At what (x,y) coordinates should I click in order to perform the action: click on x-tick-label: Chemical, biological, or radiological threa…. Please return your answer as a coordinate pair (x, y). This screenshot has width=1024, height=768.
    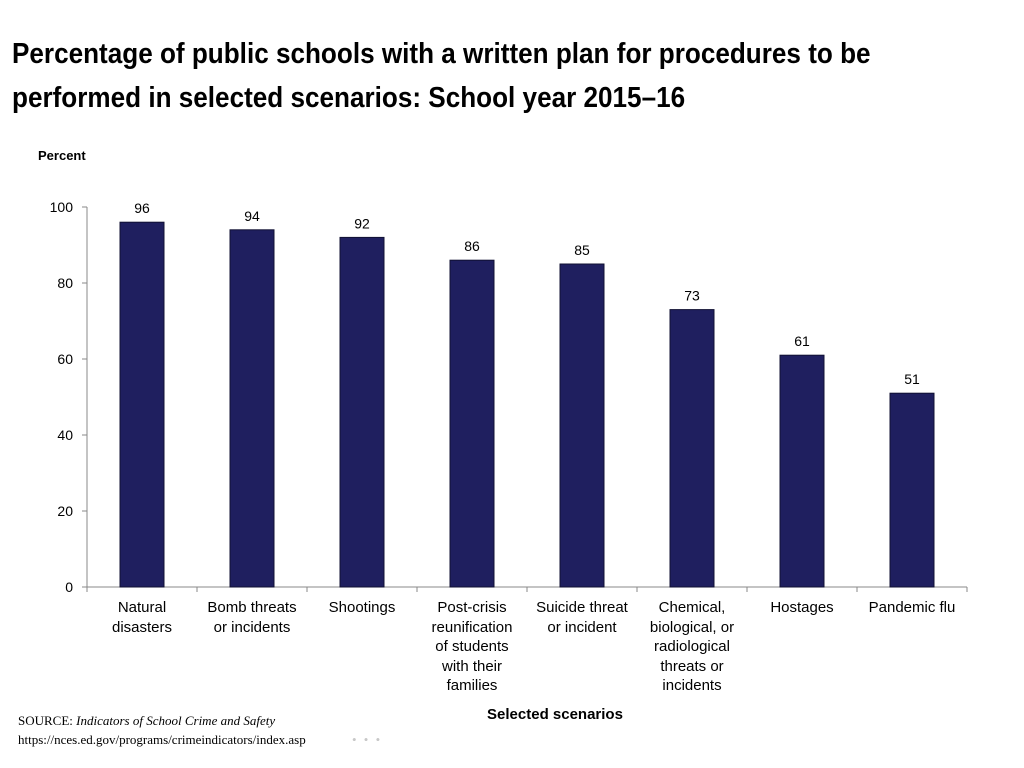
    Looking at the image, I should click on (692, 647).